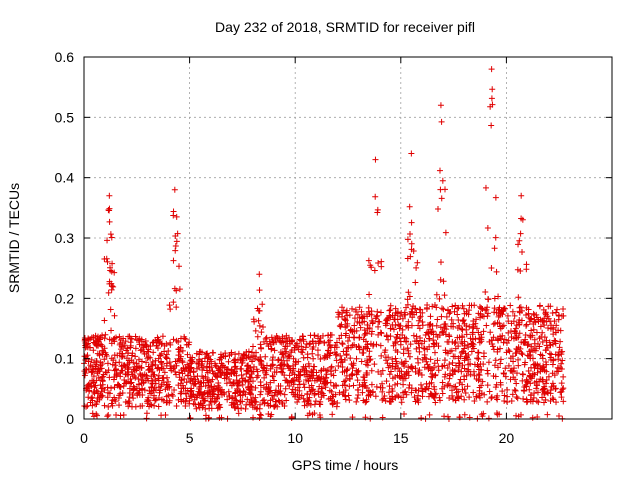 Image resolution: width=640 pixels, height=480 pixels. I want to click on y-axis-label: SRMTID / TECUs, so click(14, 238).